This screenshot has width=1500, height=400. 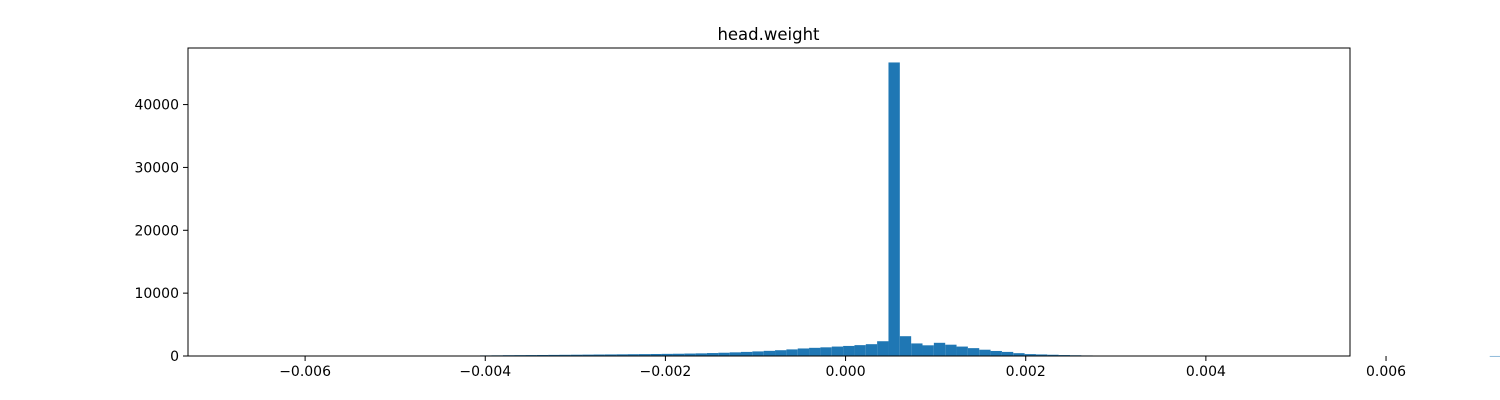 What do you see at coordinates (485, 372) in the screenshot?
I see `x-tick-label: −0.004` at bounding box center [485, 372].